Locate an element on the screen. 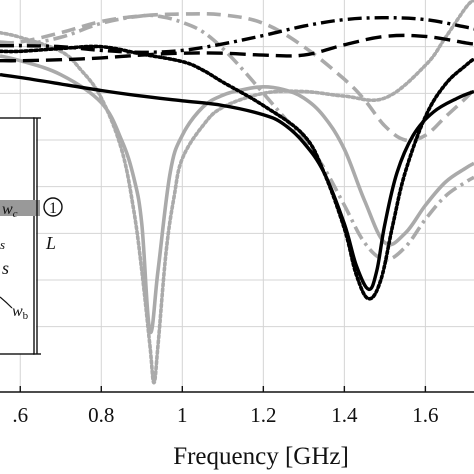  inset-frame is located at coordinates (17, 236).